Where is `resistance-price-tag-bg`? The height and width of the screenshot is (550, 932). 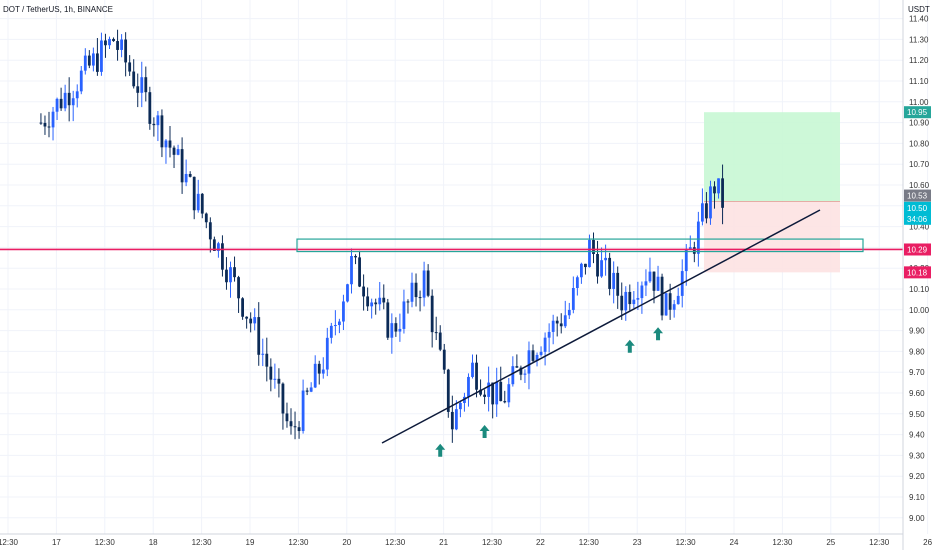
resistance-price-tag-bg is located at coordinates (917, 249).